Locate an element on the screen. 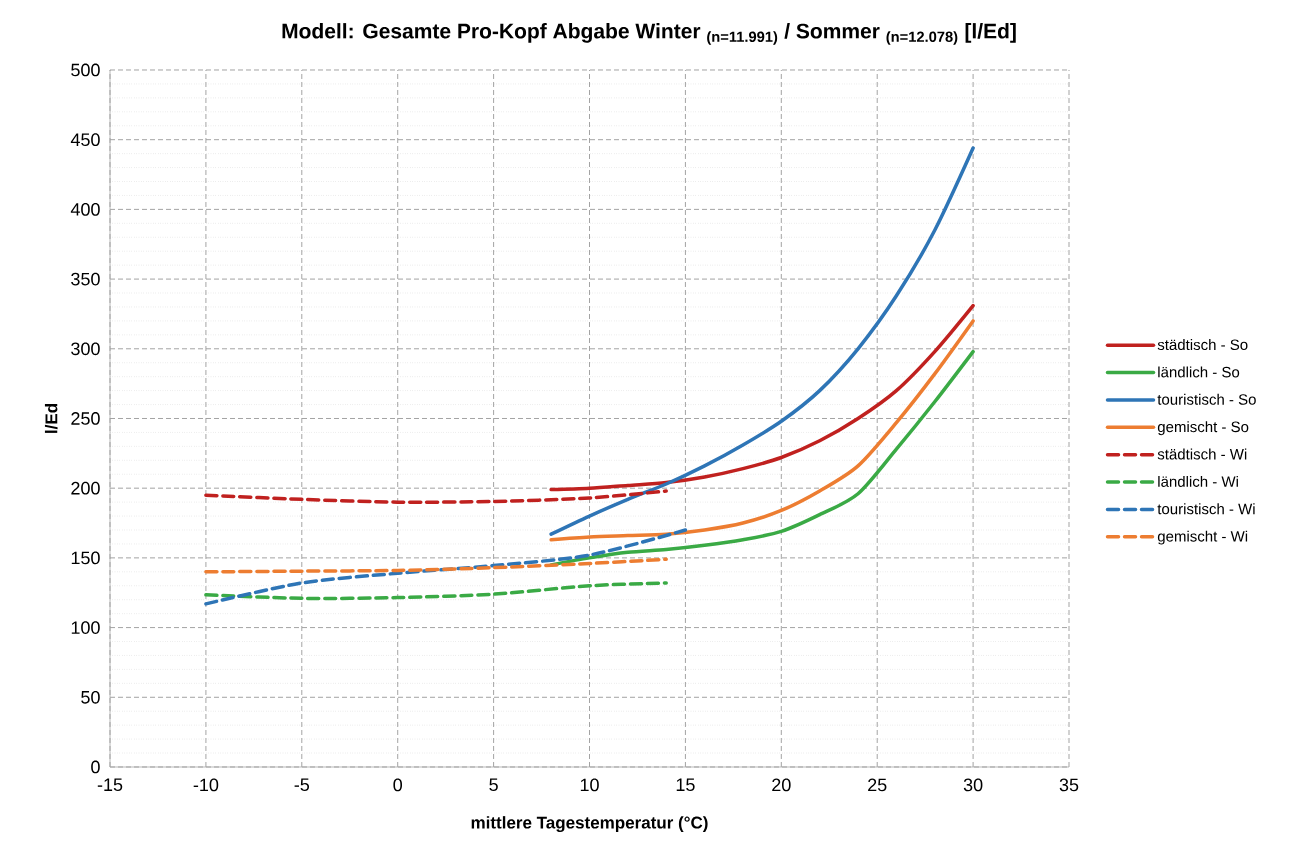 This screenshot has width=1298, height=864. y-tick-label: 350 is located at coordinates (85, 279).